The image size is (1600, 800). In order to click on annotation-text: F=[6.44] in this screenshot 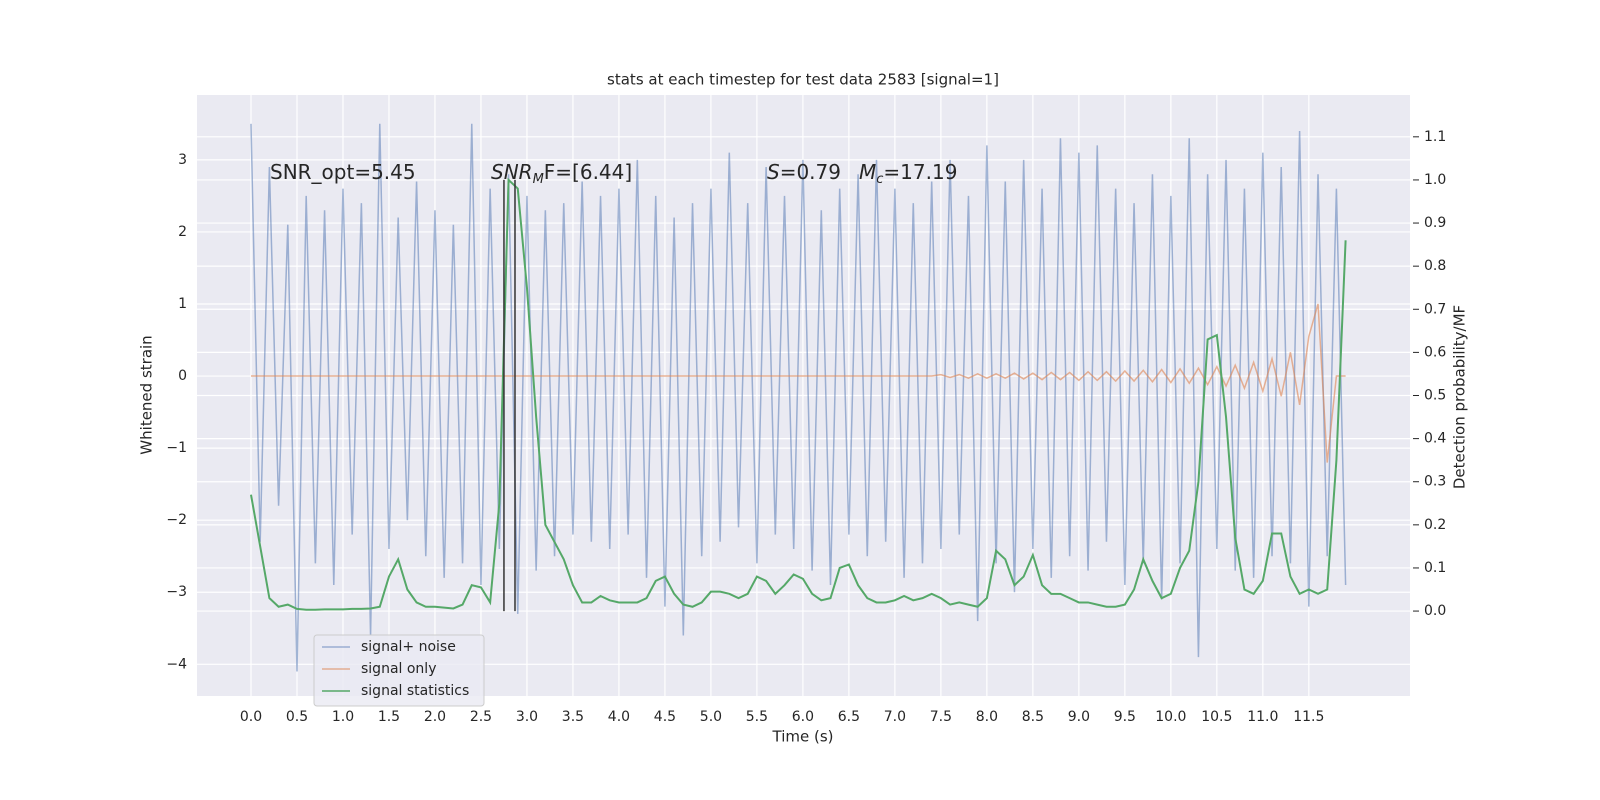, I will do `click(588, 172)`.